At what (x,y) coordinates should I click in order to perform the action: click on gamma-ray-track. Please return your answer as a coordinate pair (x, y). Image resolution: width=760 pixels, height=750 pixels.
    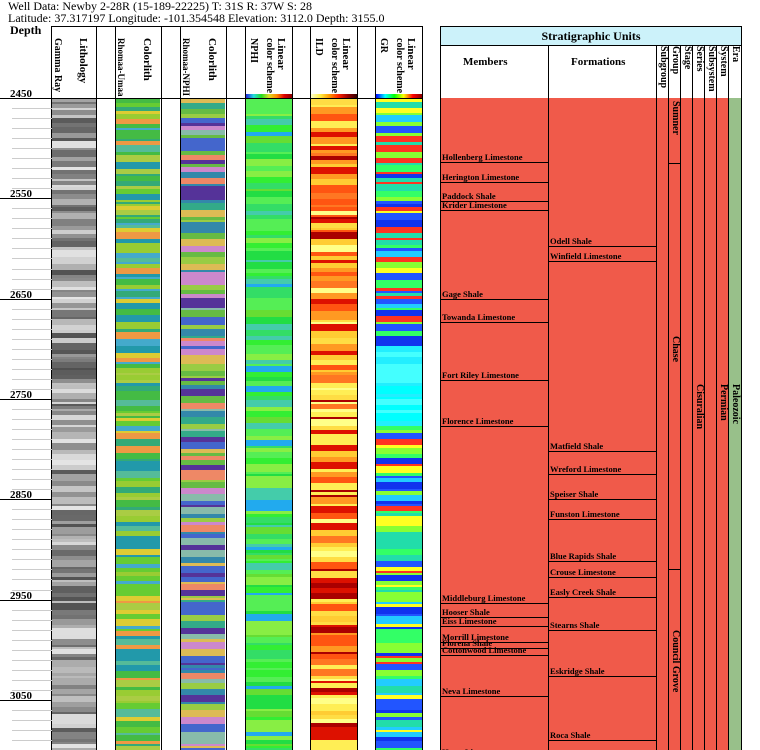
    Looking at the image, I should click on (74, 424).